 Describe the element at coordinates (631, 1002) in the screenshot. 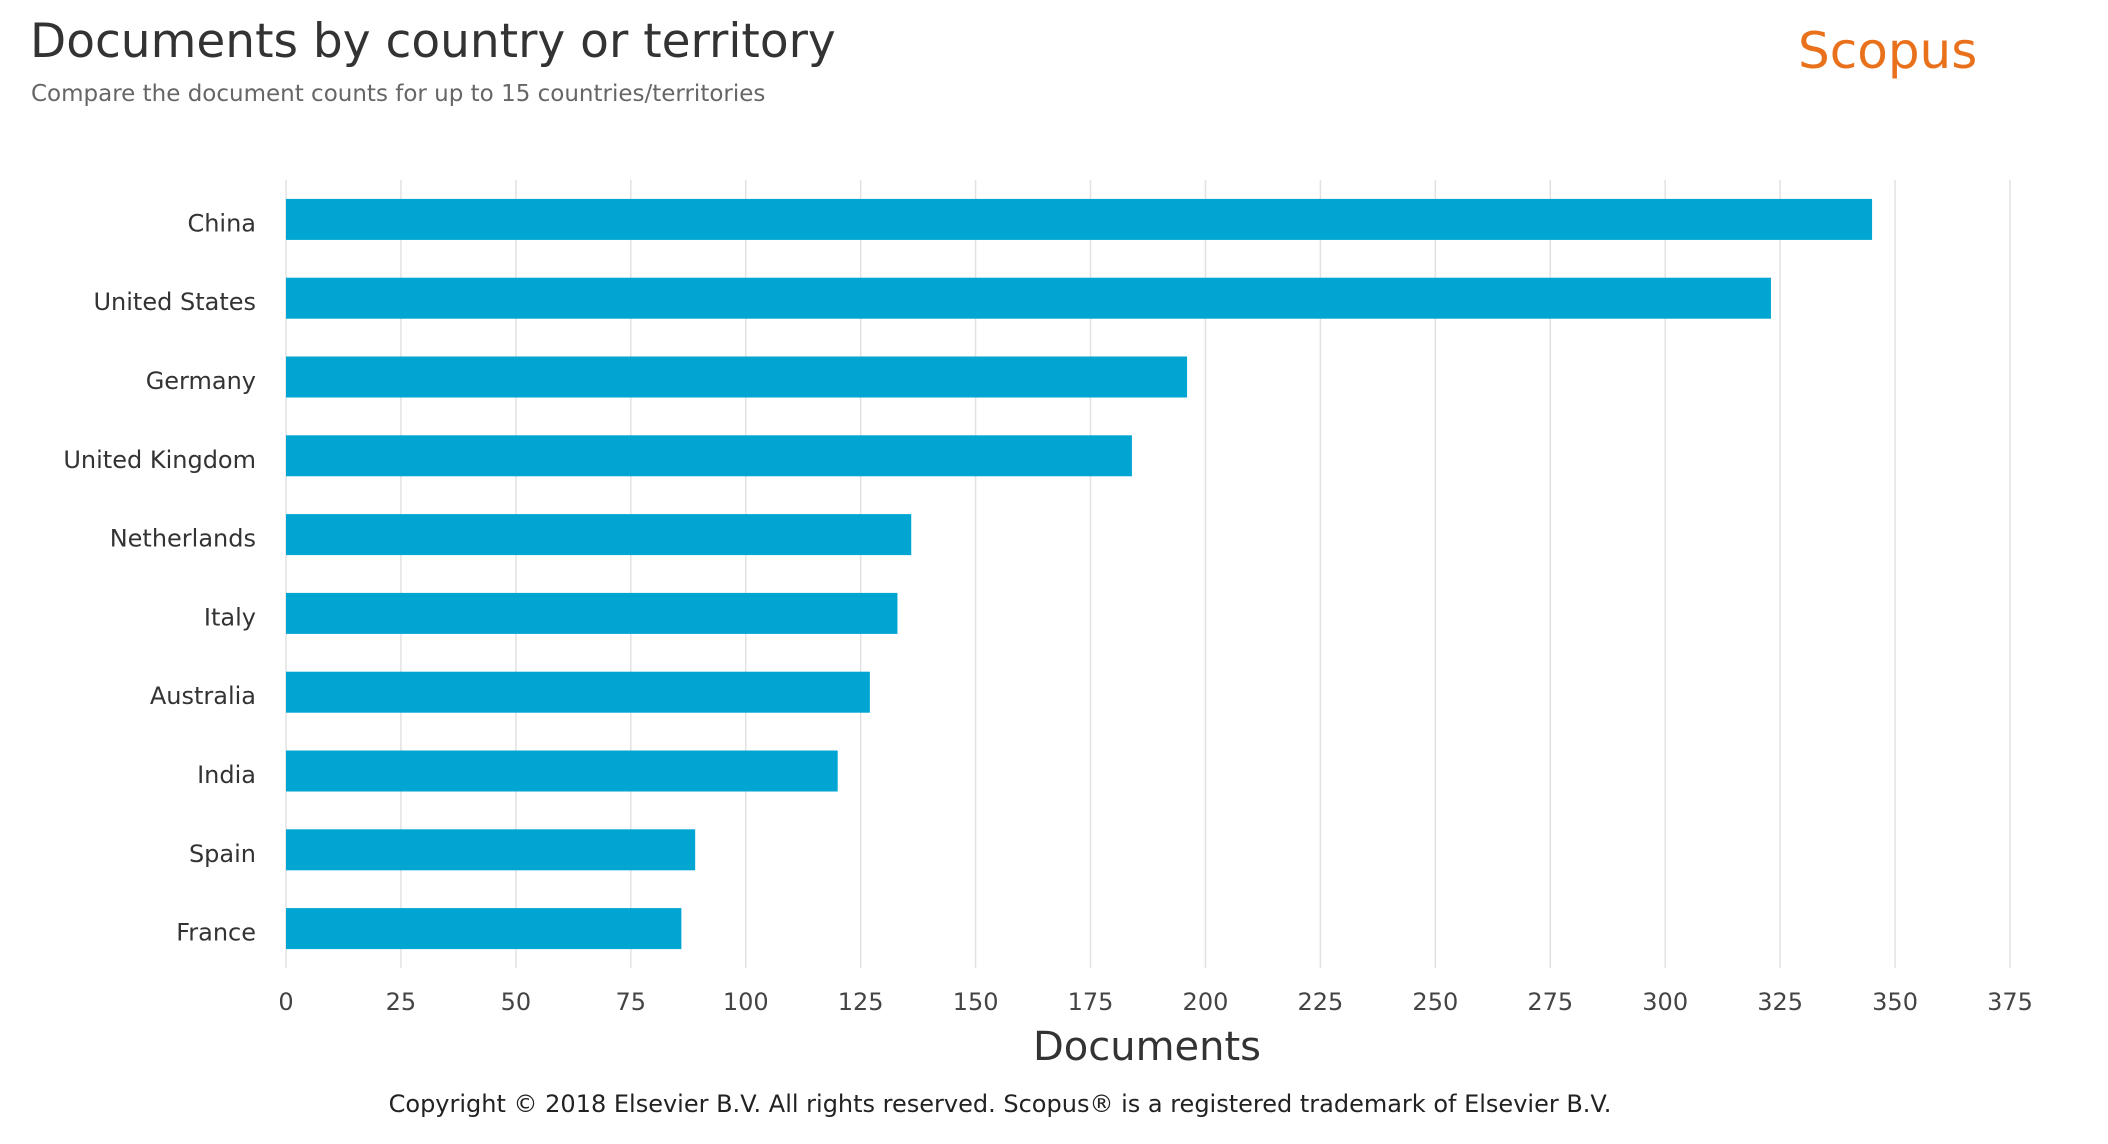

I see `x-tick-label: 75` at that location.